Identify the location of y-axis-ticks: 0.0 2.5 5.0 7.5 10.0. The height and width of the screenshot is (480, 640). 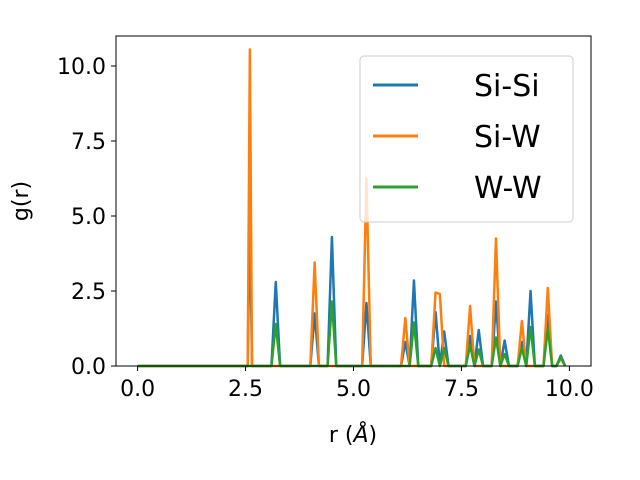
(86, 217).